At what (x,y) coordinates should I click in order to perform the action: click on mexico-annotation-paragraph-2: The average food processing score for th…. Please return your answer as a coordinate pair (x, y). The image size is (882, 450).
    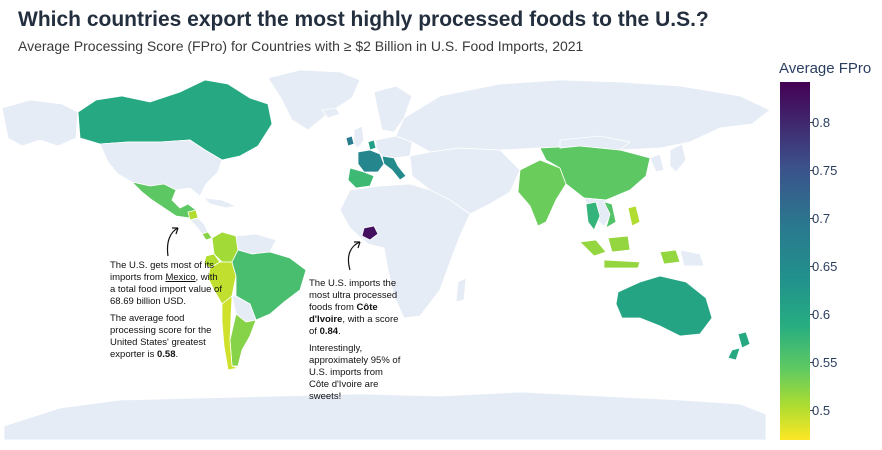
    Looking at the image, I should click on (166, 337).